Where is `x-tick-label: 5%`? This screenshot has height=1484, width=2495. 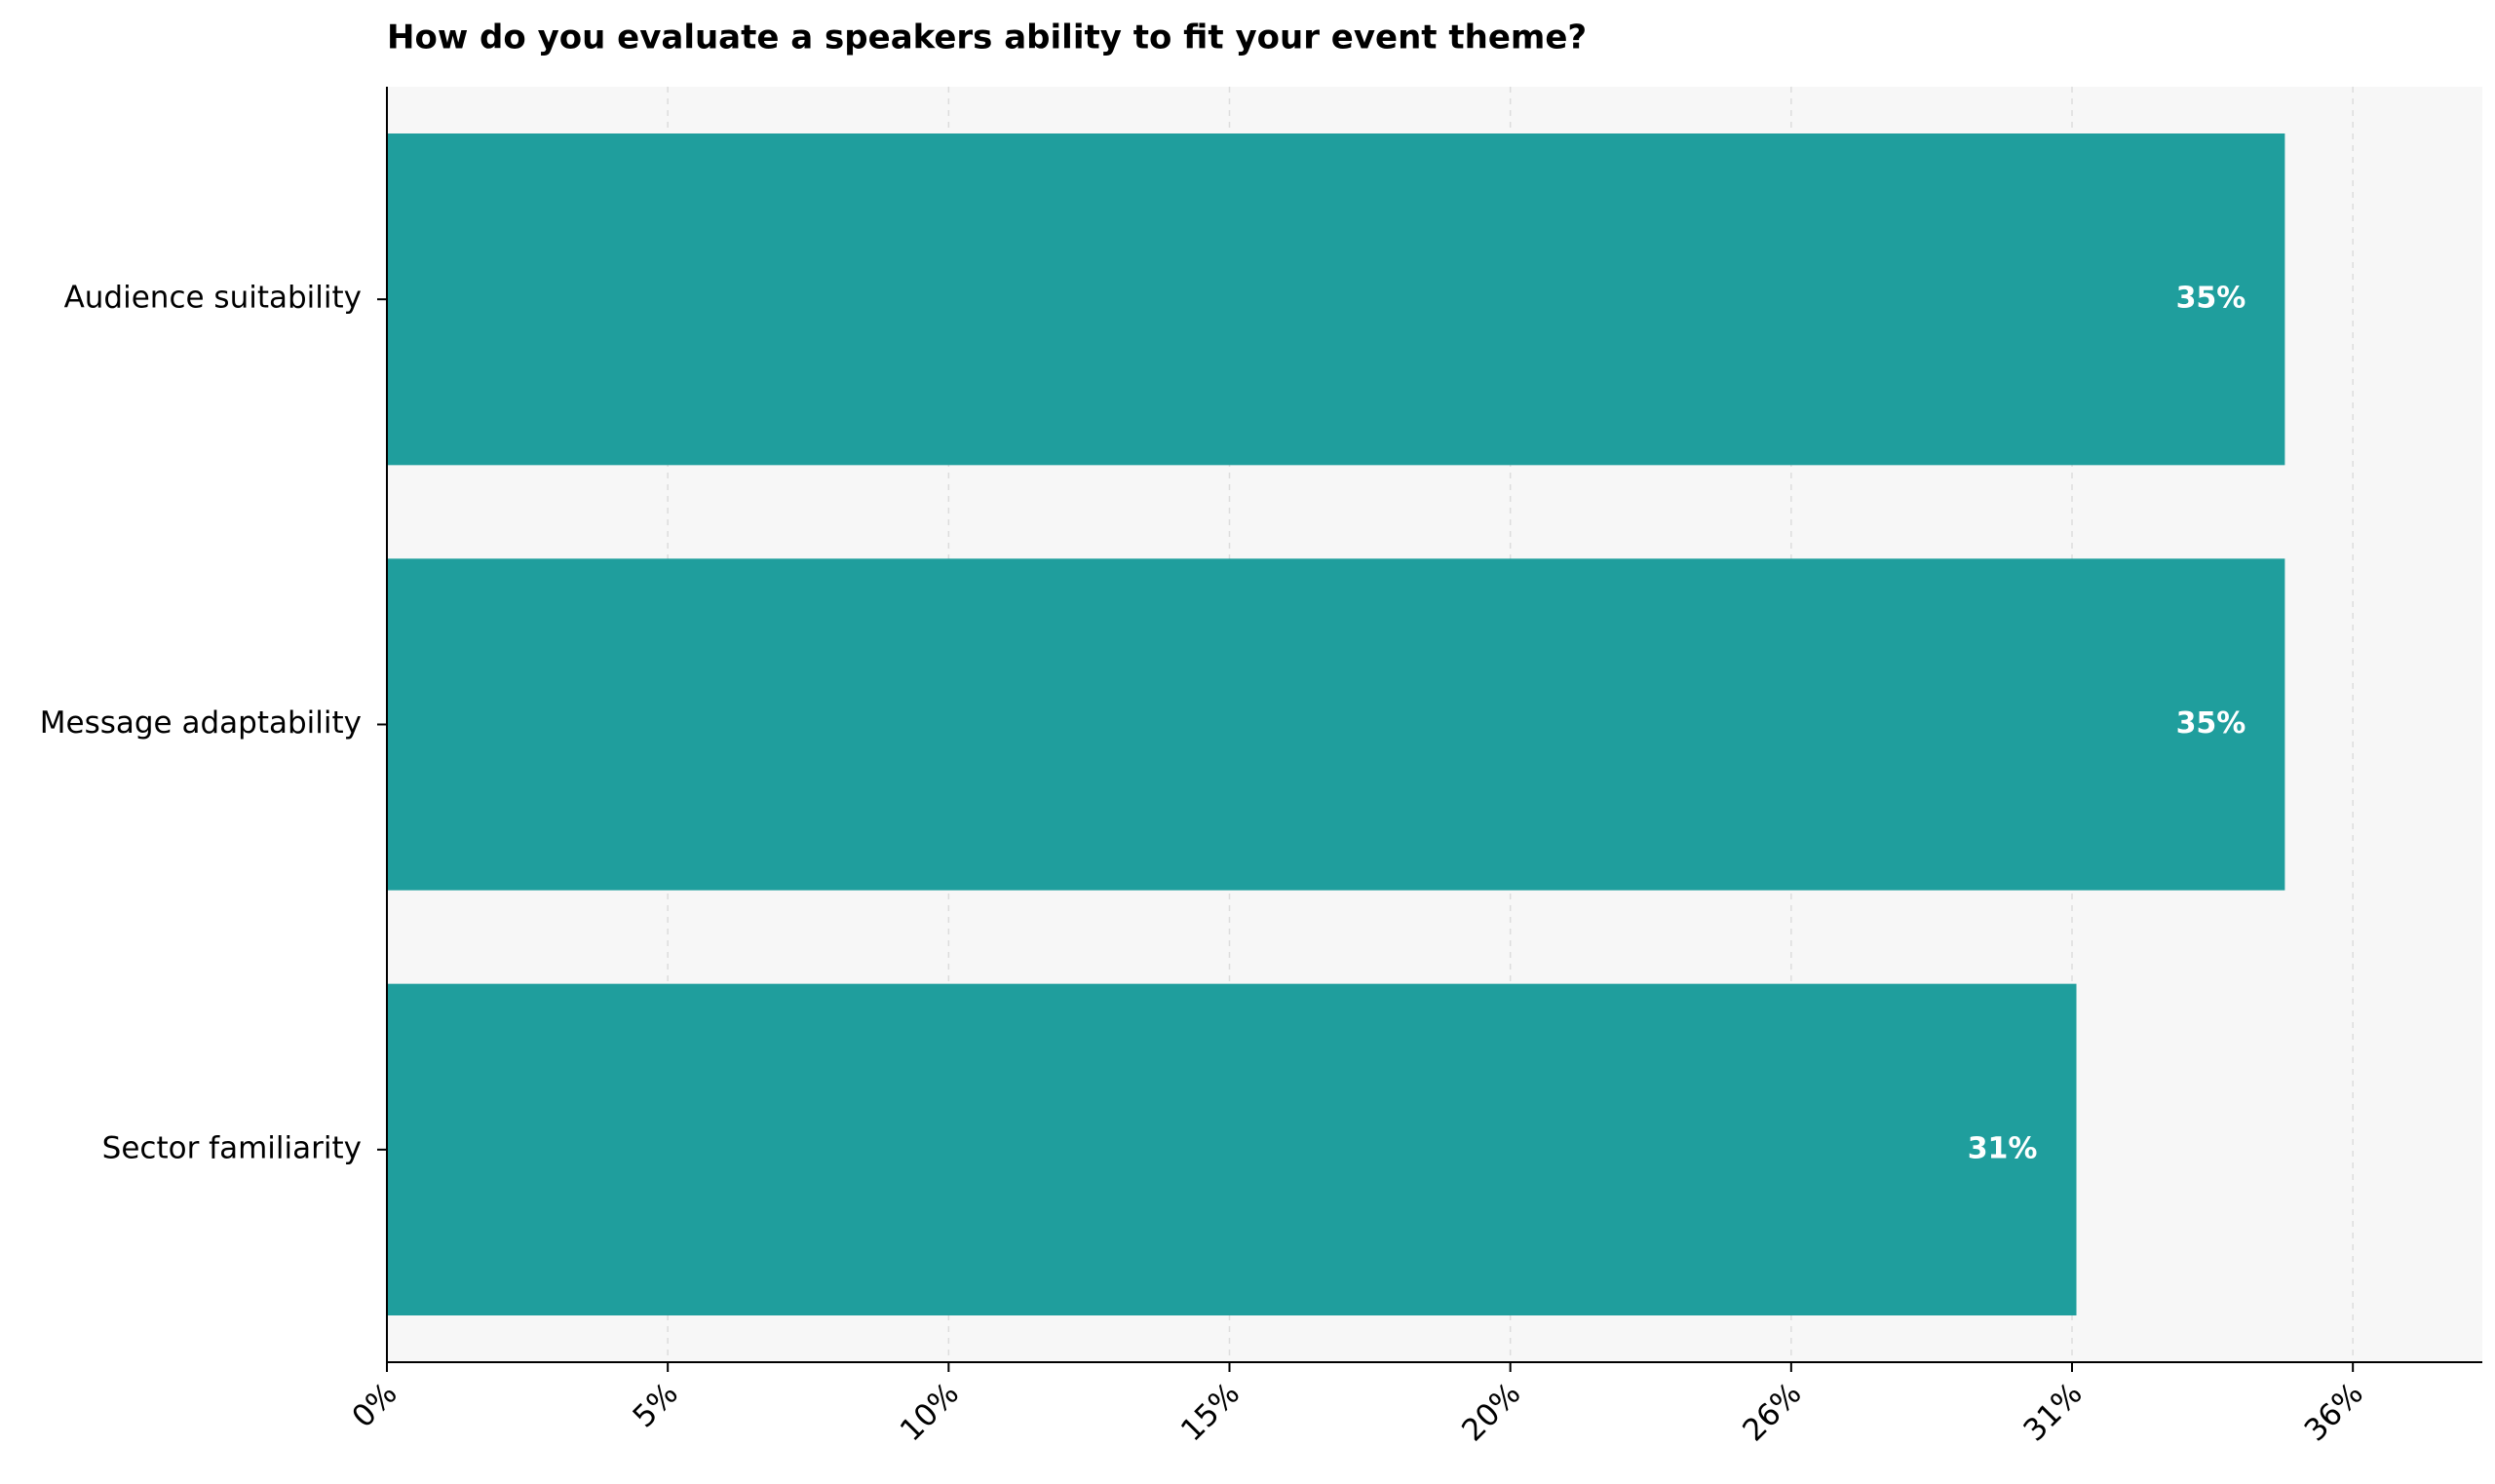
x-tick-label: 5% is located at coordinates (656, 1405).